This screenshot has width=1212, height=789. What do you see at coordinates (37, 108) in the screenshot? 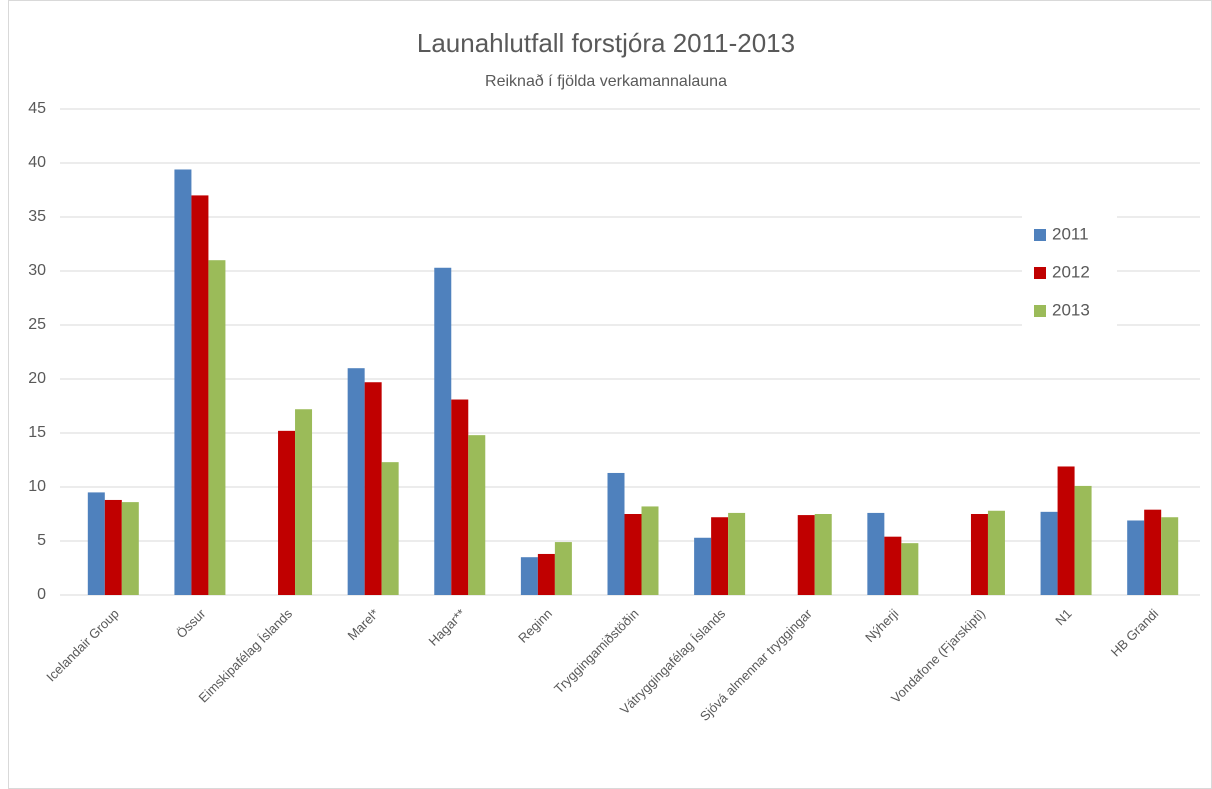
I see `y-tick-label: 45` at bounding box center [37, 108].